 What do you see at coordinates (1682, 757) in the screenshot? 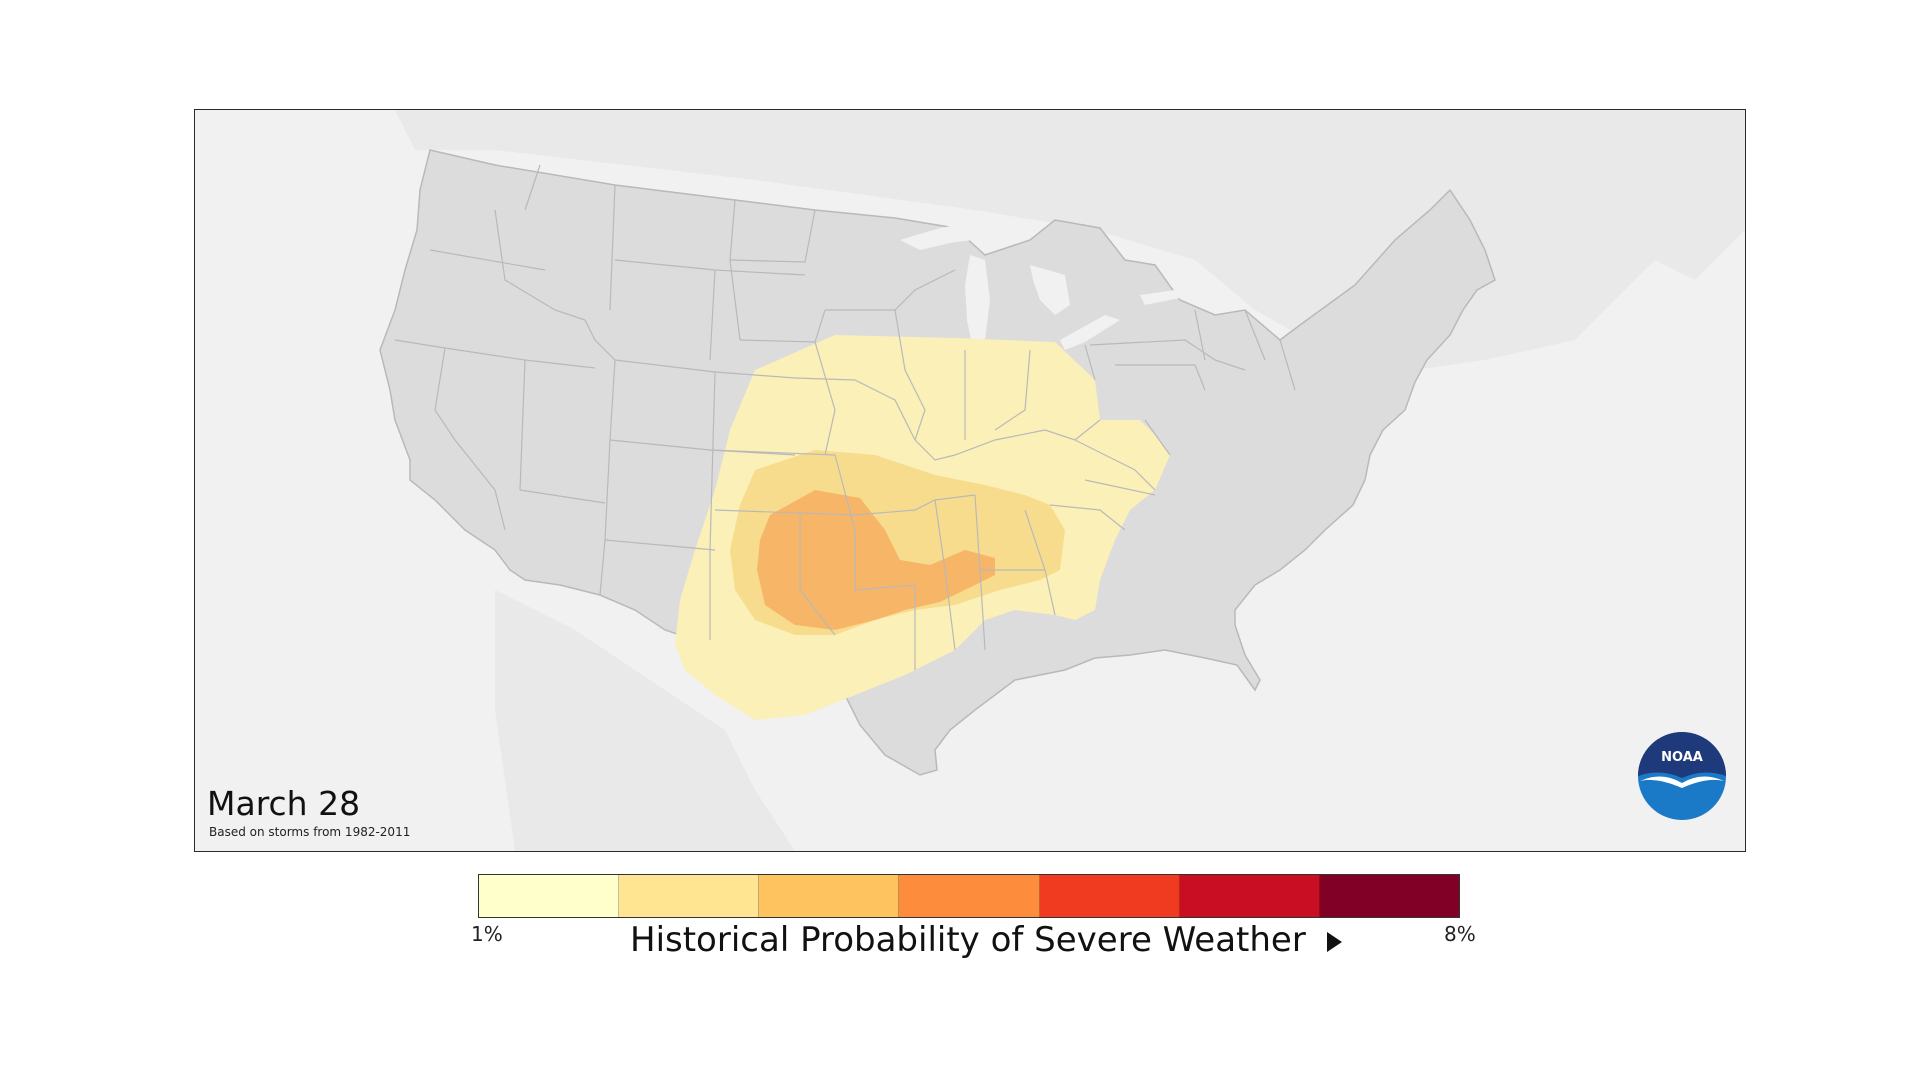
I see `noaa-logo-text: NOAA` at bounding box center [1682, 757].